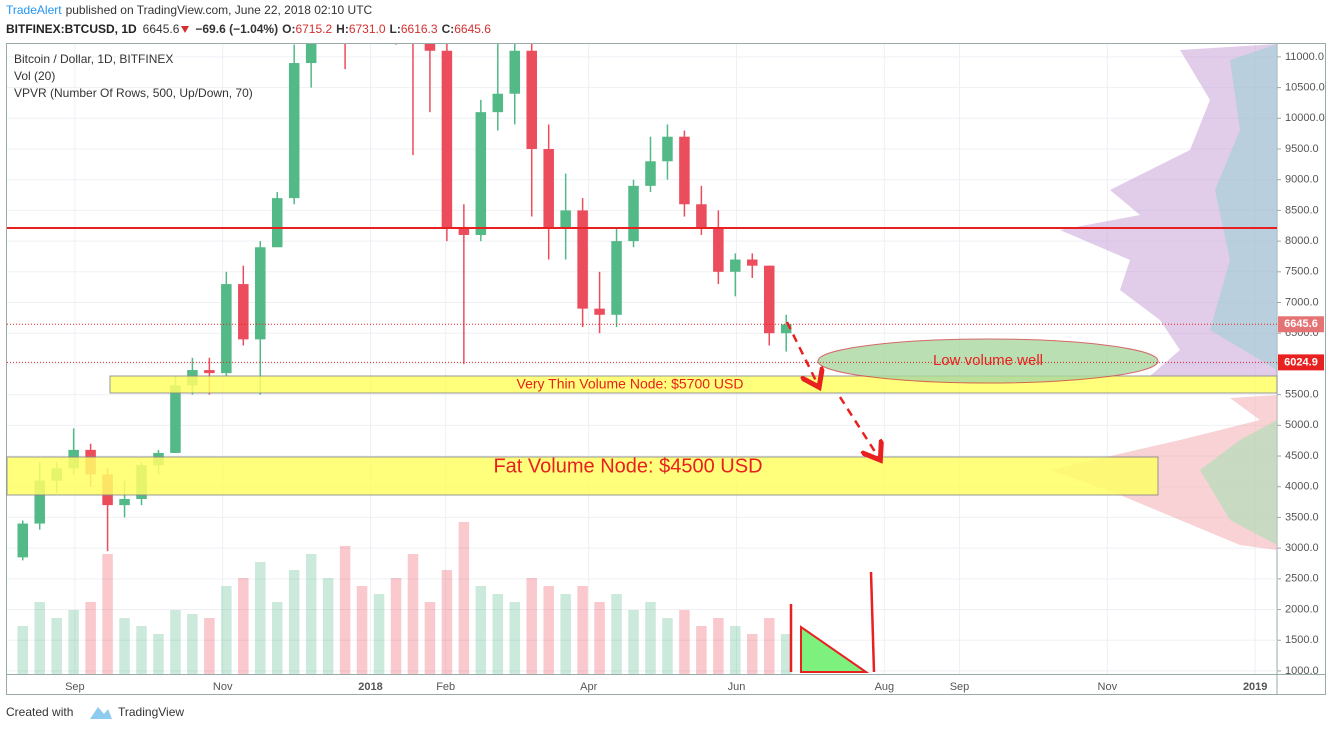  What do you see at coordinates (419, 29) in the screenshot?
I see `l: 6616.3` at bounding box center [419, 29].